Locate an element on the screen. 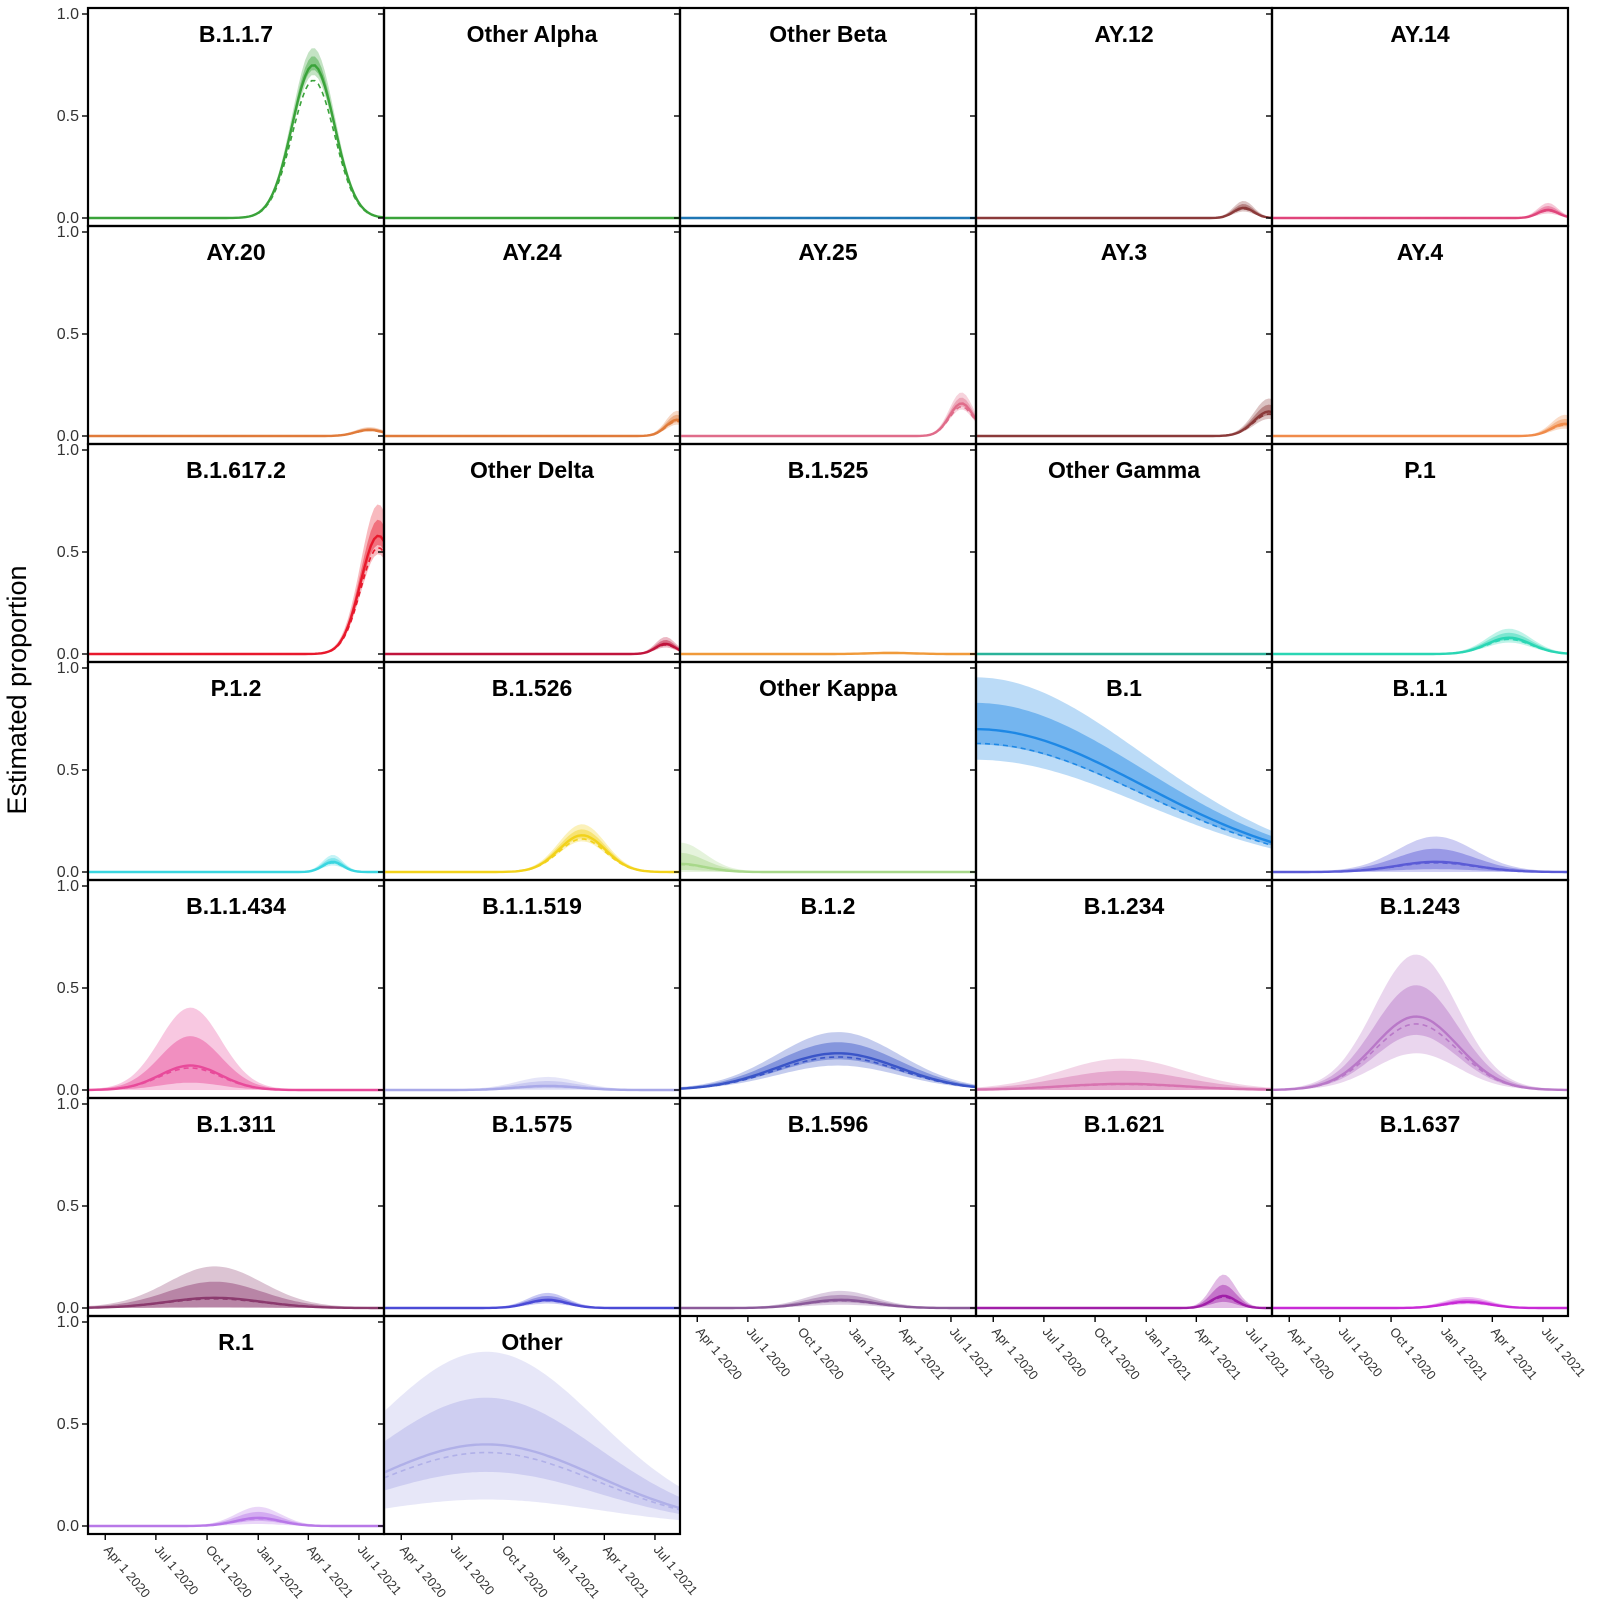 The width and height of the screenshot is (1600, 1600). panel-title: B.1.234 is located at coordinates (1124, 906).